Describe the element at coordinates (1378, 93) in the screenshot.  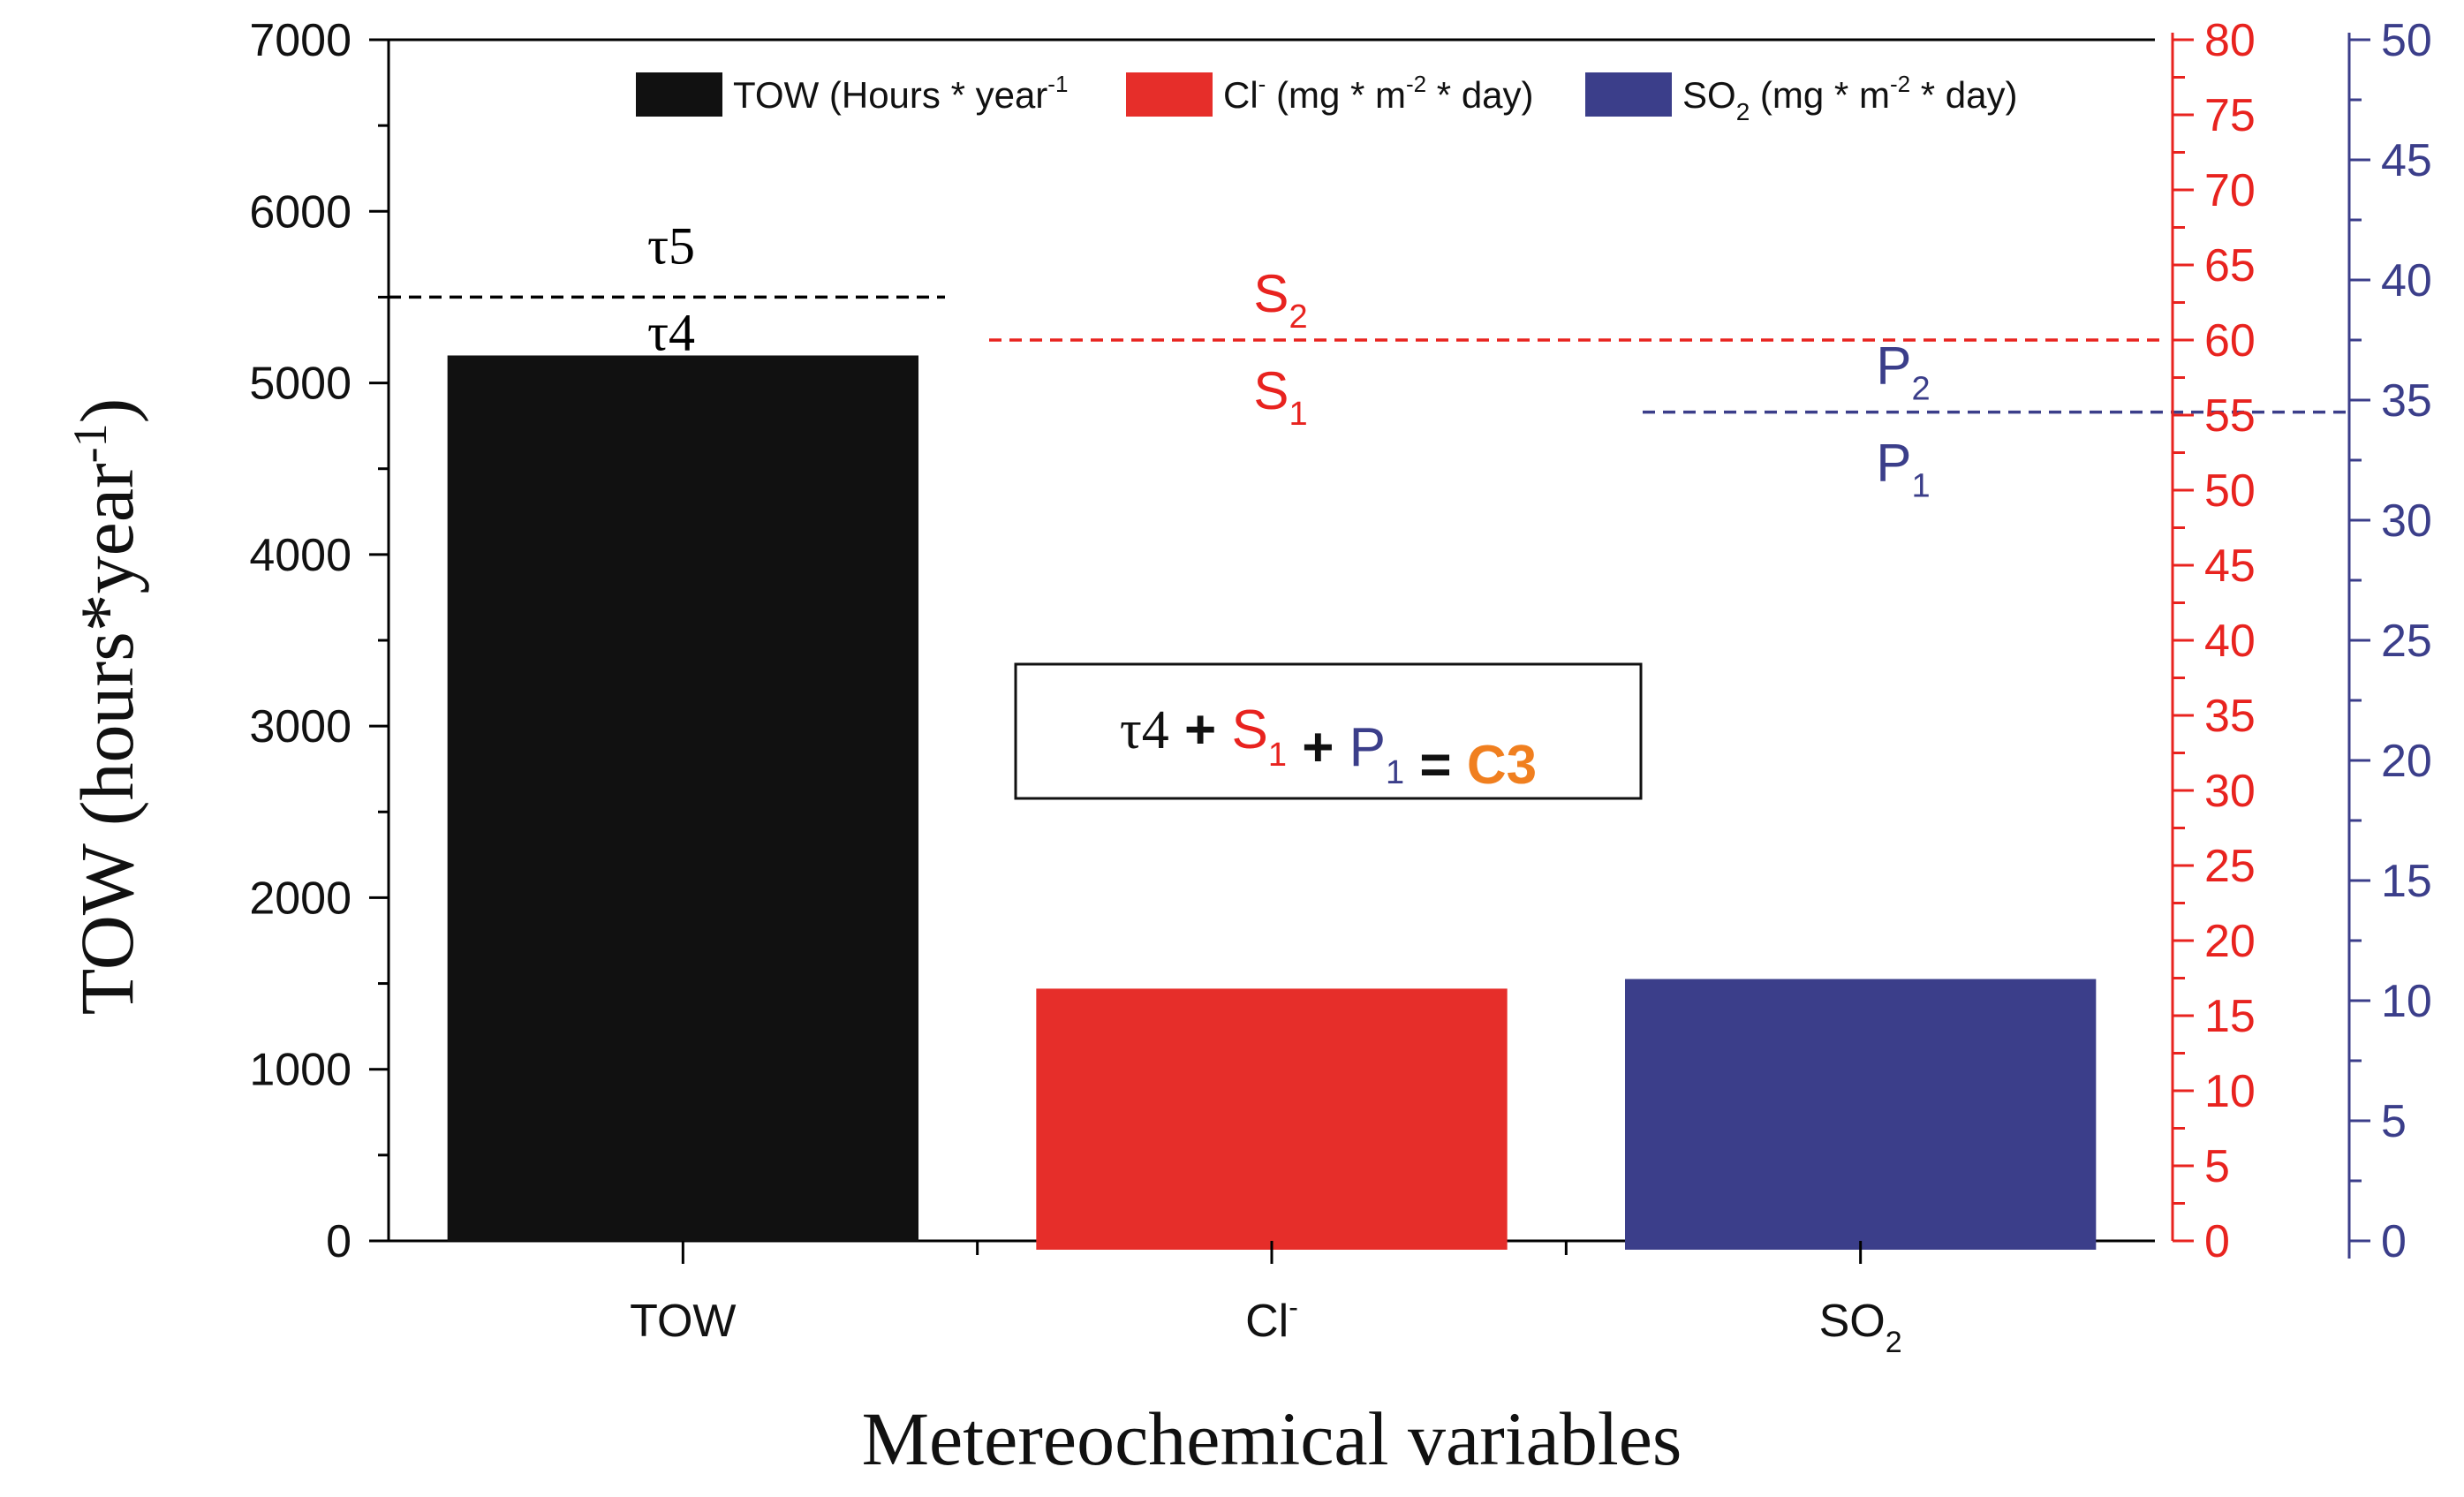
I see `legend-label-cl: Cl- (mg * m-2 * day)` at that location.